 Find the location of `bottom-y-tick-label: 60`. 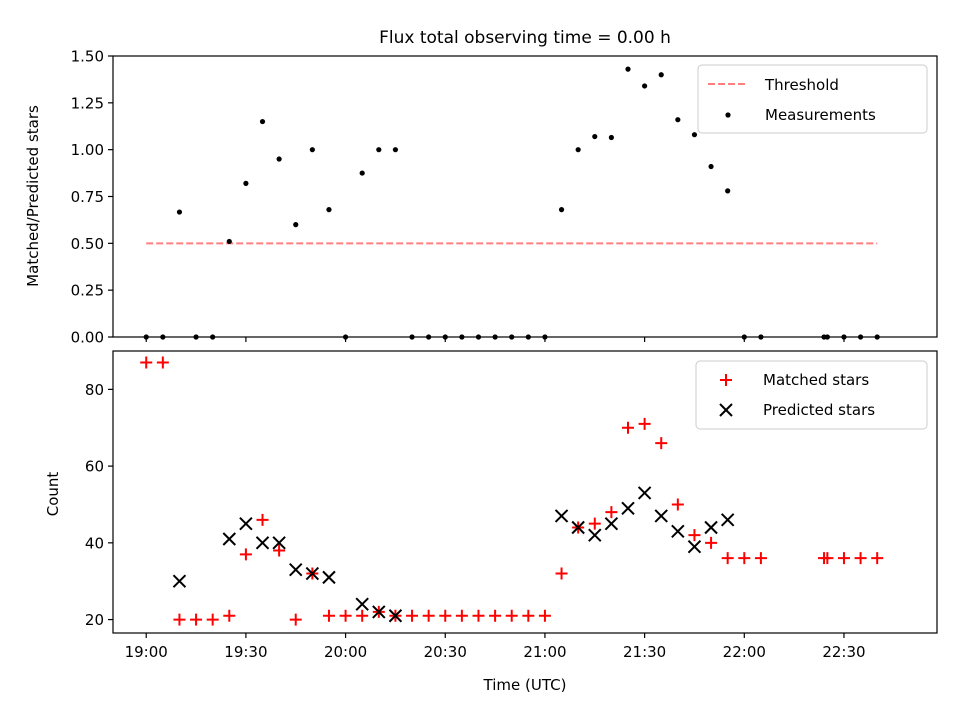

bottom-y-tick-label: 60 is located at coordinates (94, 467).